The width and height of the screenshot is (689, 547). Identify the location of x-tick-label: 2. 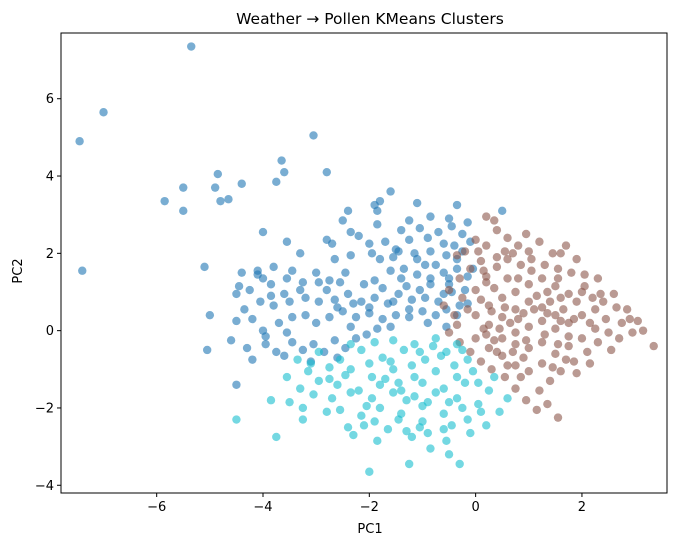
(582, 507).